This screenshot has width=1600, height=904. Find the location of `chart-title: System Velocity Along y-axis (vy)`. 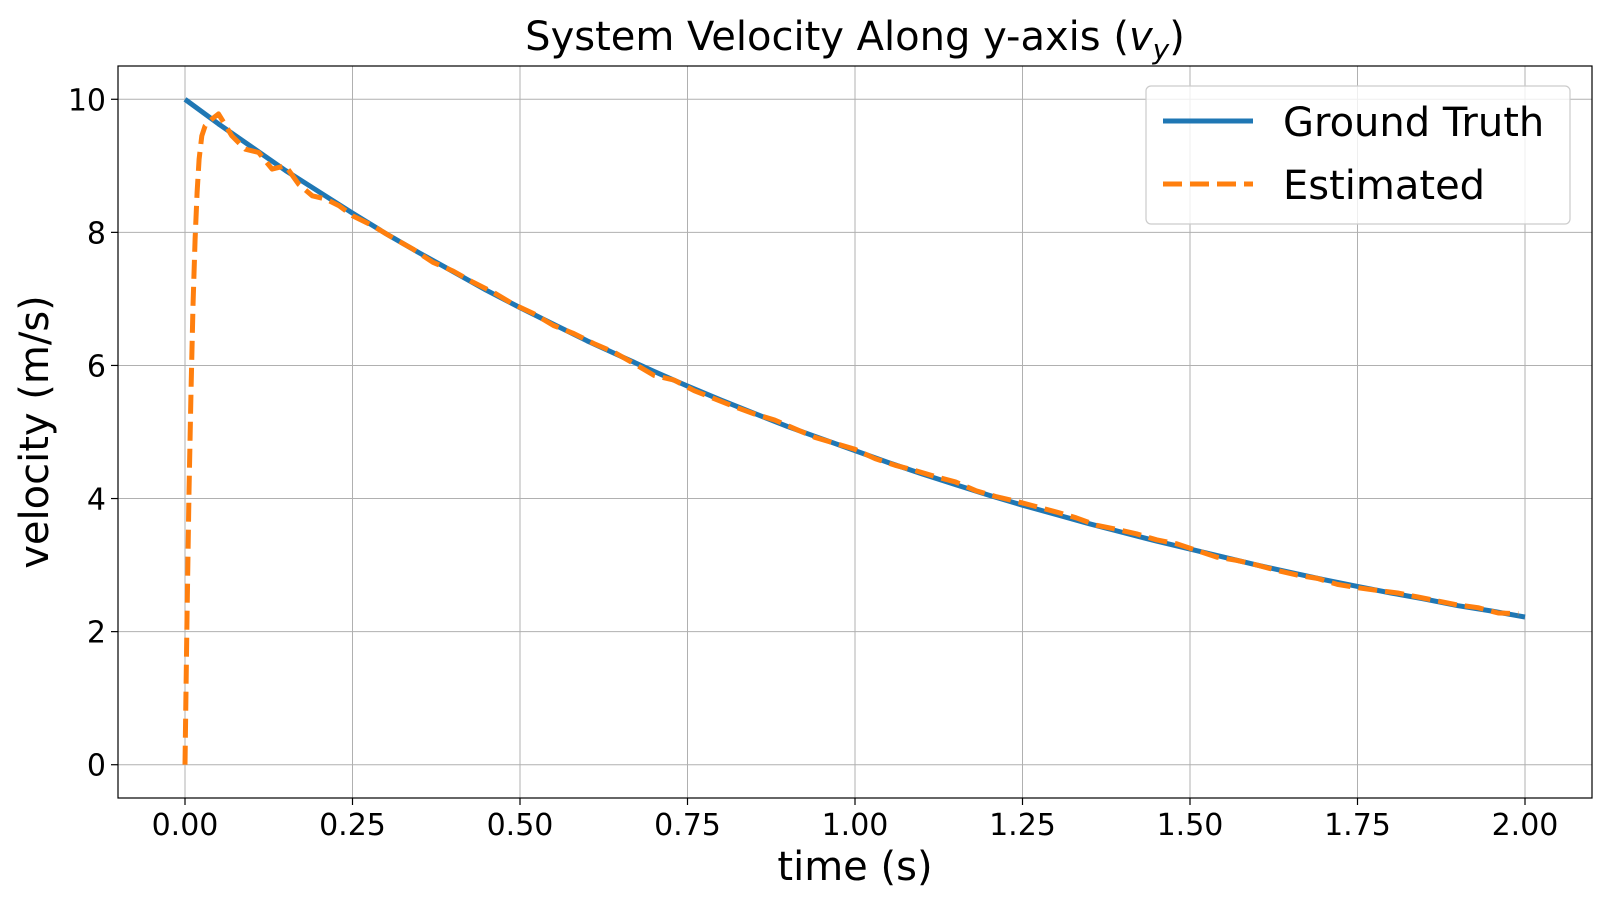

chart-title: System Velocity Along y-axis (vy) is located at coordinates (855, 40).